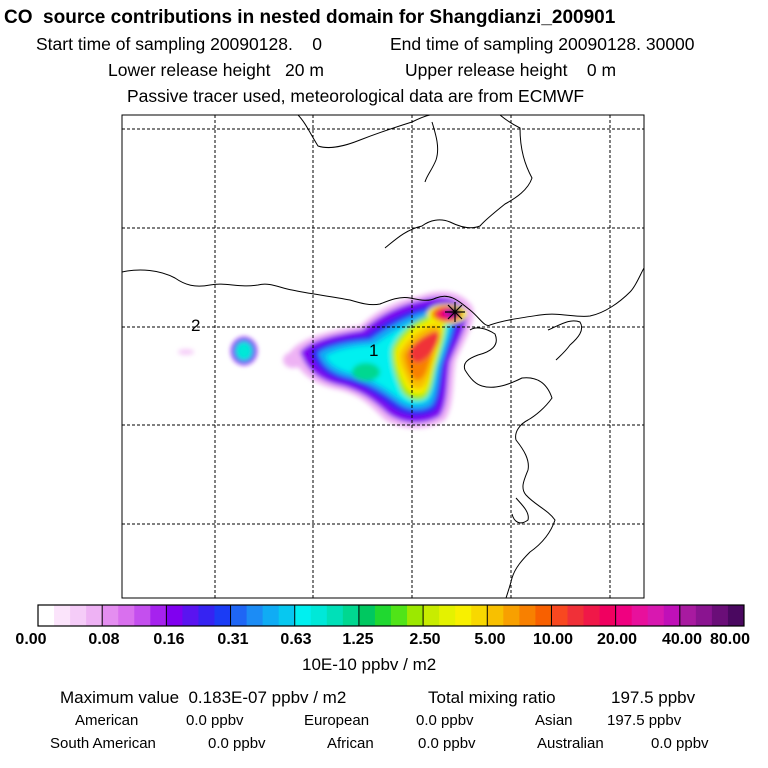 This screenshot has width=768, height=768. Describe the element at coordinates (447, 743) in the screenshot. I see `region-african-value: 0.0 ppbv` at that location.